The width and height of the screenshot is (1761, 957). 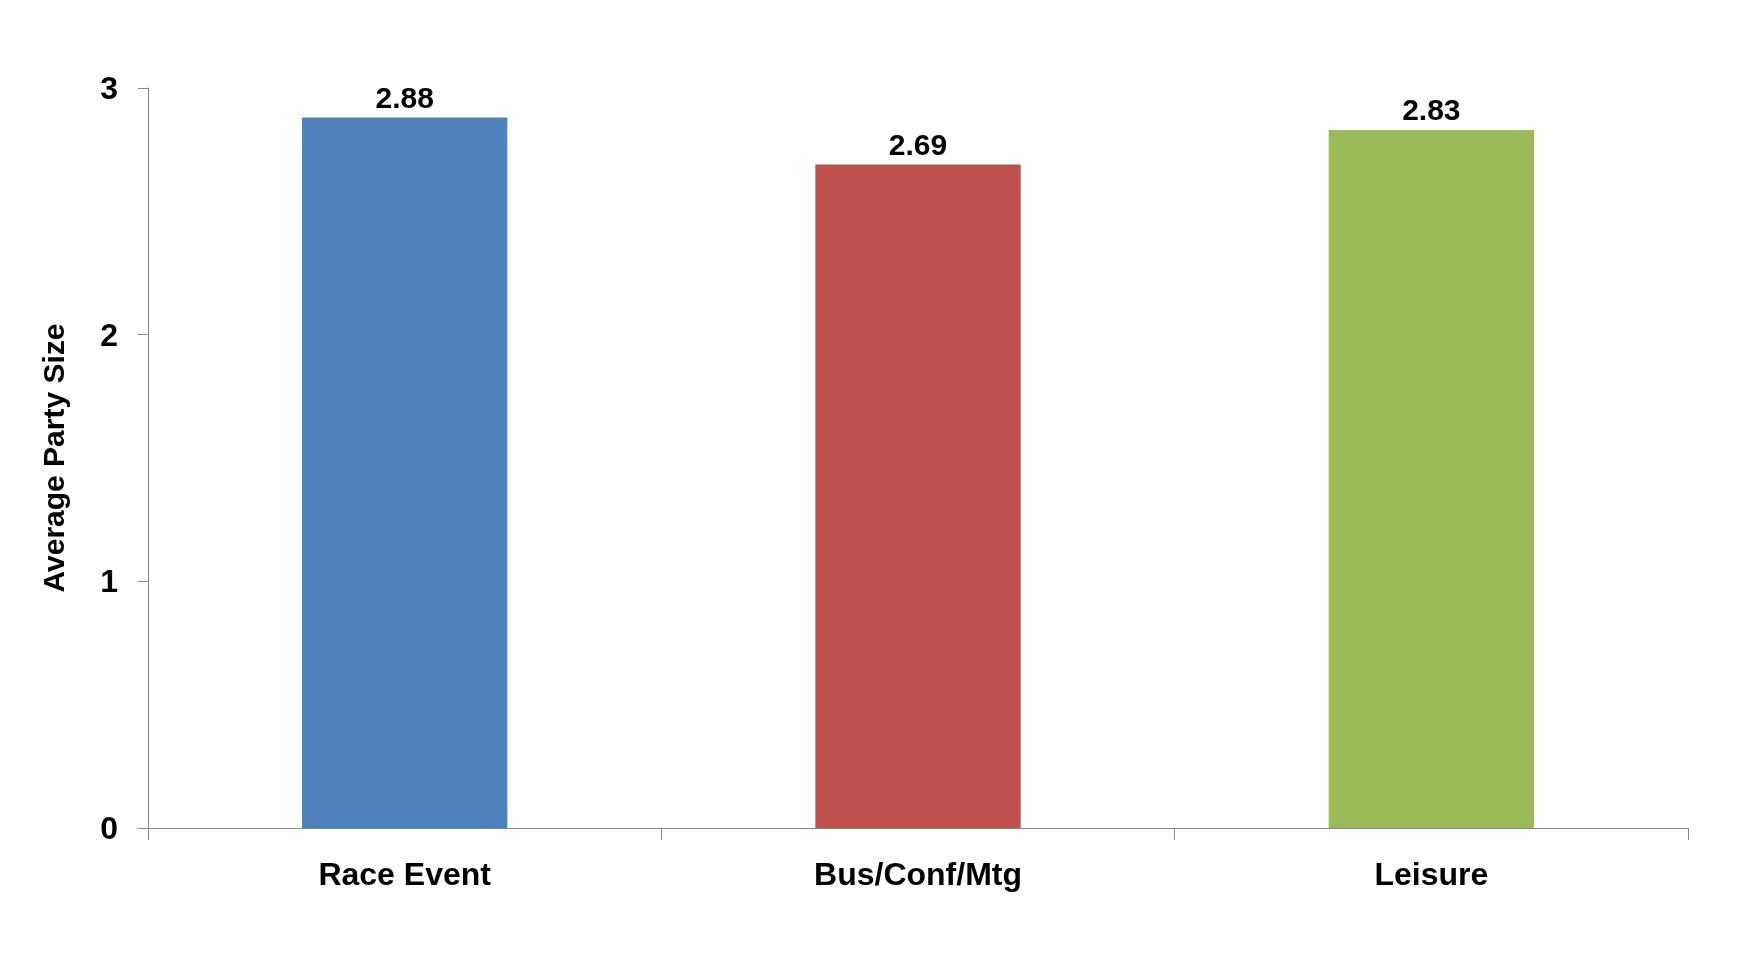 I want to click on y-tick-label: 0, so click(x=109, y=828).